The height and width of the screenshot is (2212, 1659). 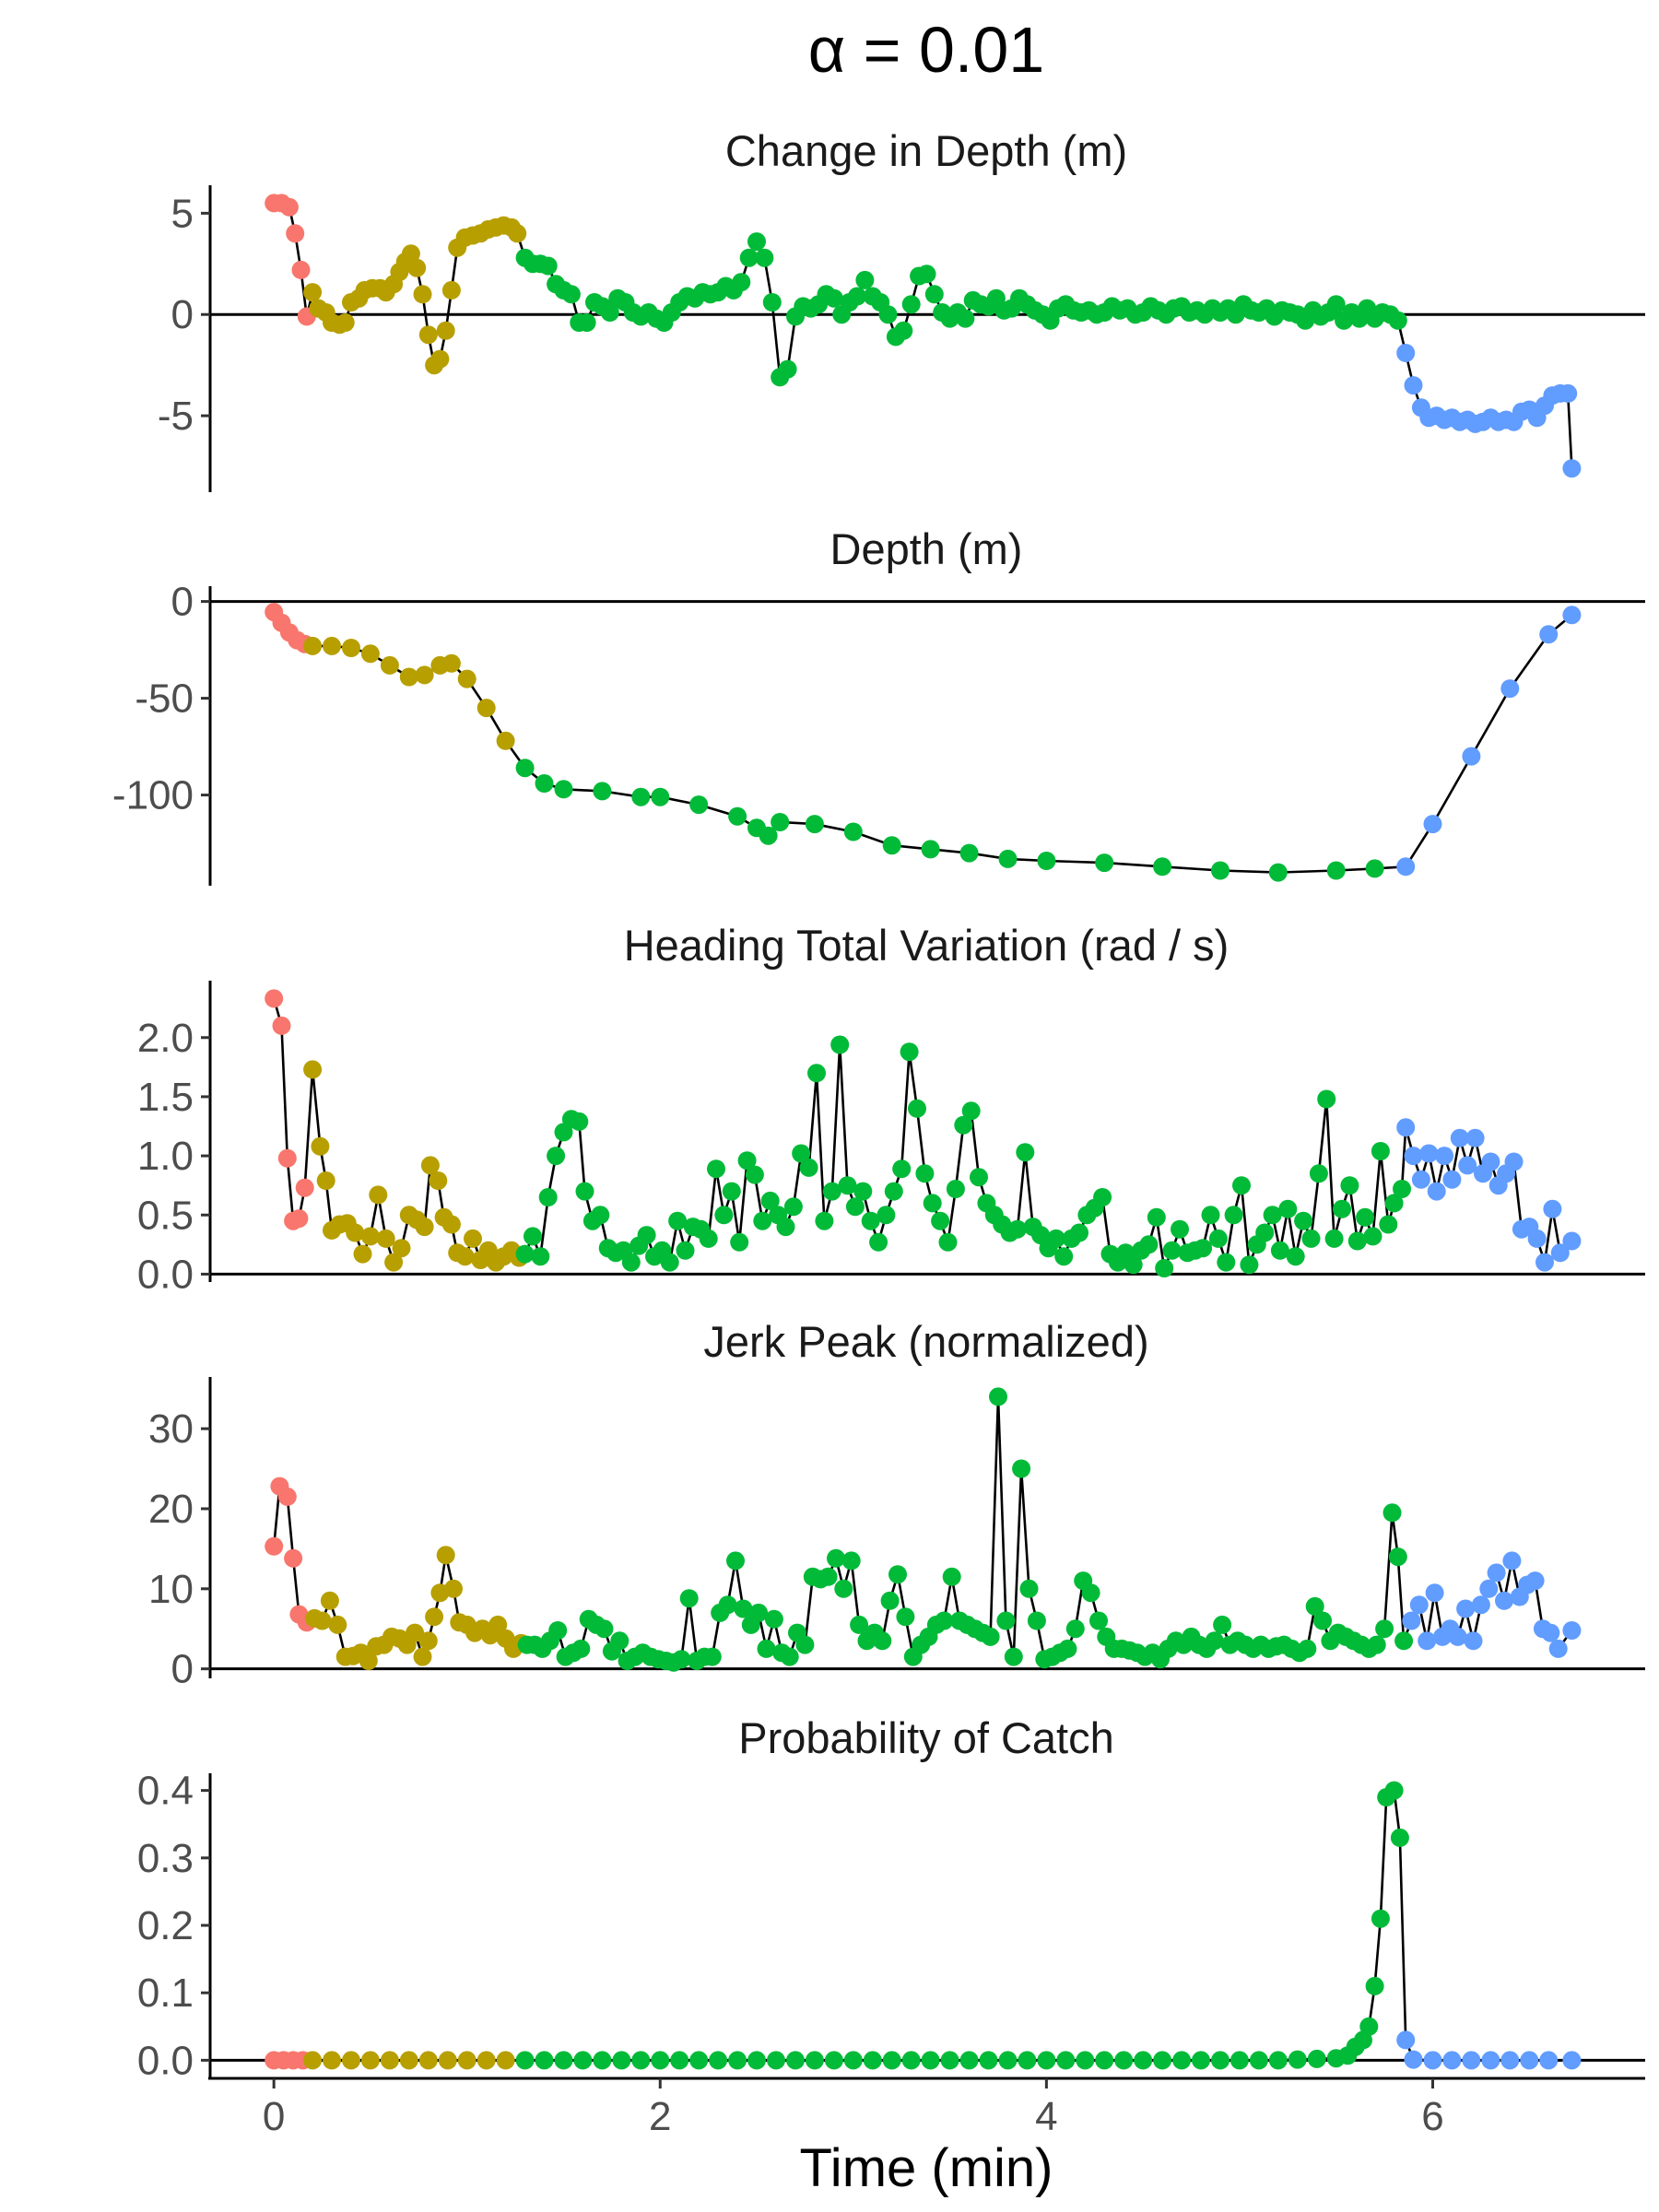 I want to click on y-tick-label-depth: -100, so click(x=153, y=795).